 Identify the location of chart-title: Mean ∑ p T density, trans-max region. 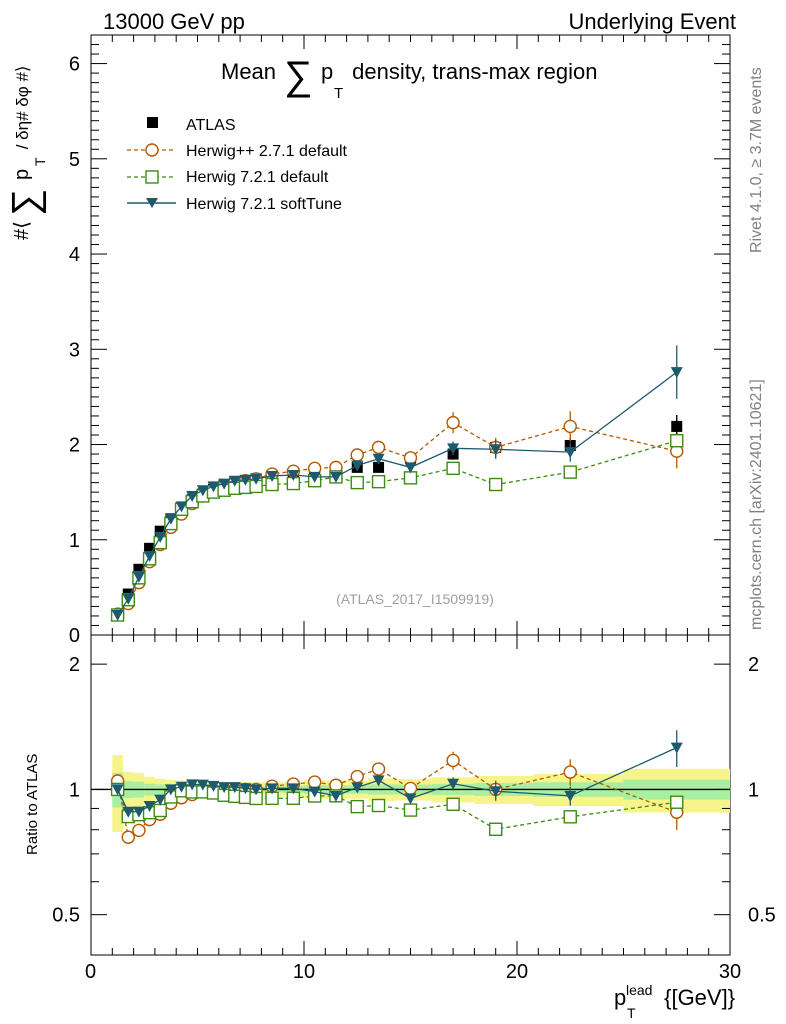
(409, 78).